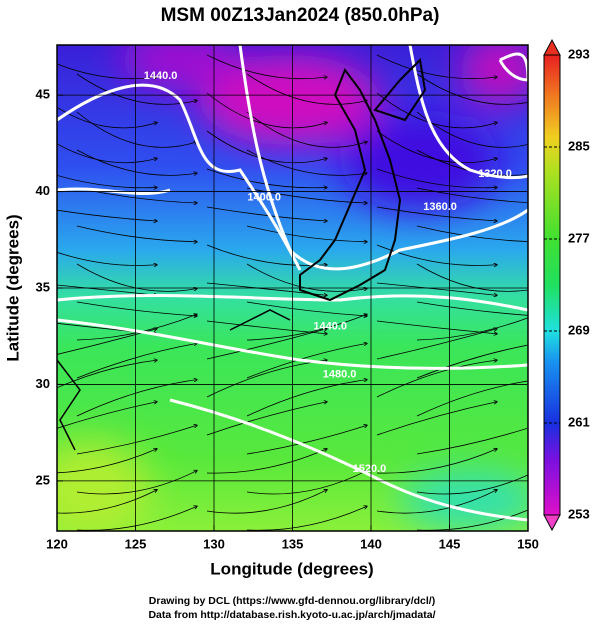 The image size is (599, 630). I want to click on x-tick-label: 130, so click(214, 543).